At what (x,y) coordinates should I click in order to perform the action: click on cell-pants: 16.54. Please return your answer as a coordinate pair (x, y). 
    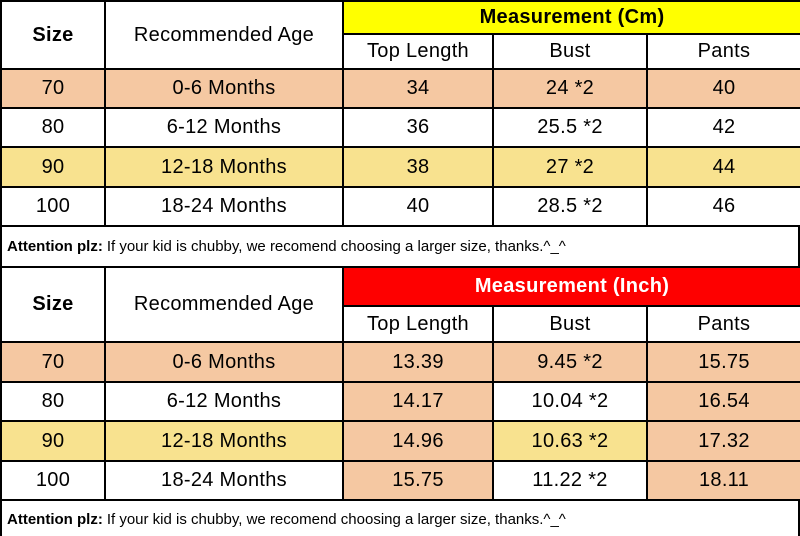
    Looking at the image, I should click on (722, 401).